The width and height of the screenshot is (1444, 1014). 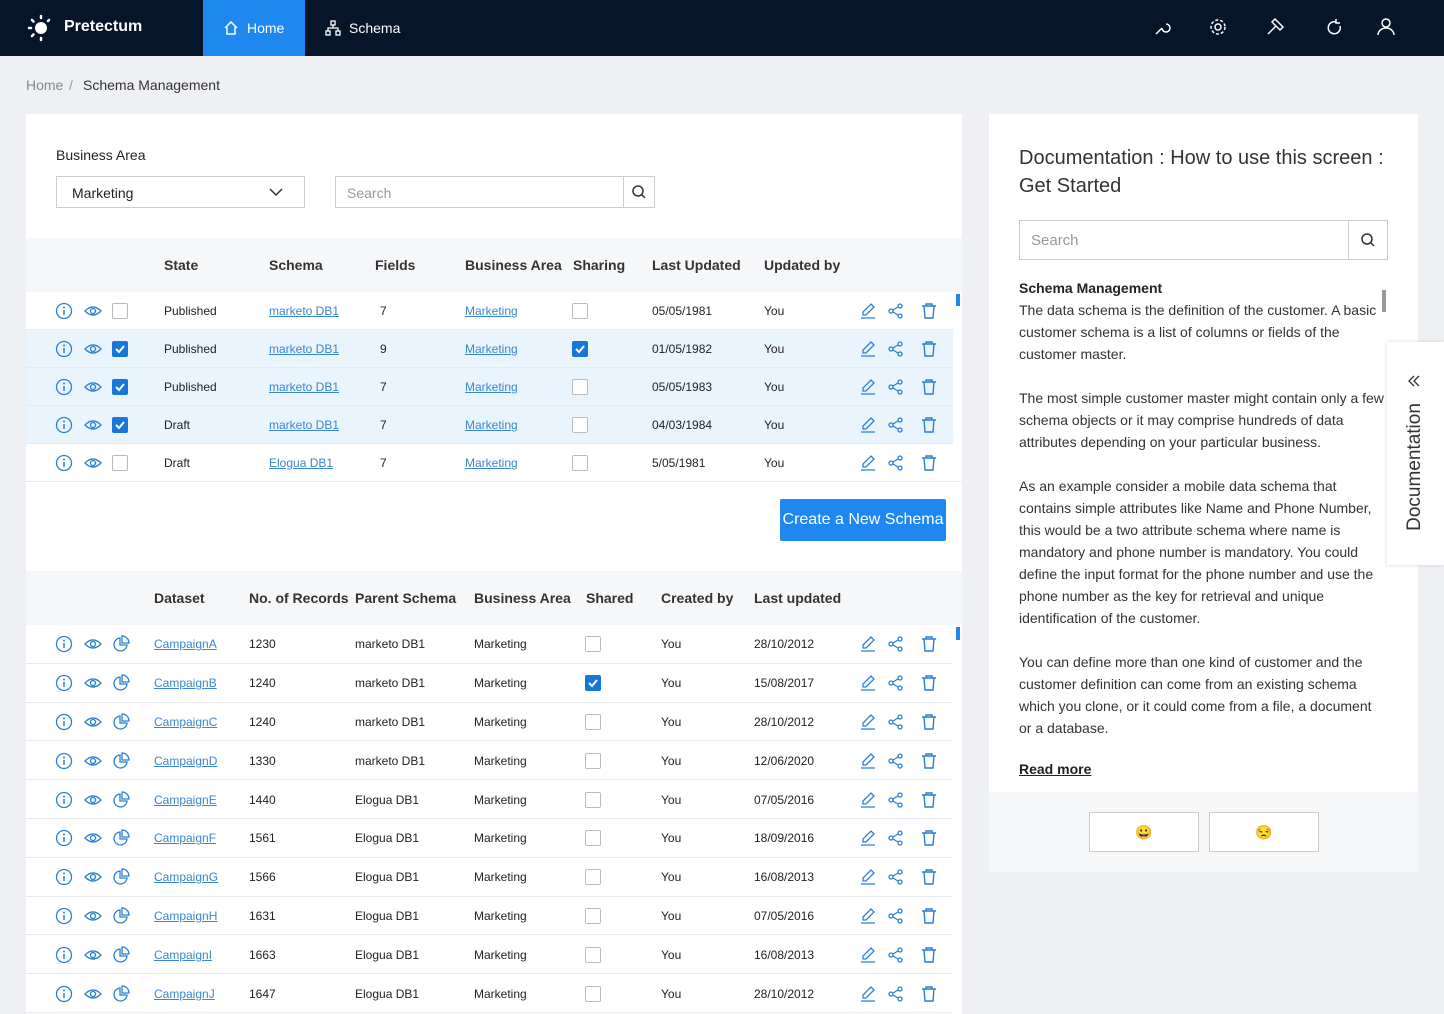 What do you see at coordinates (45, 85) in the screenshot?
I see `breadcrumb-link: Home` at bounding box center [45, 85].